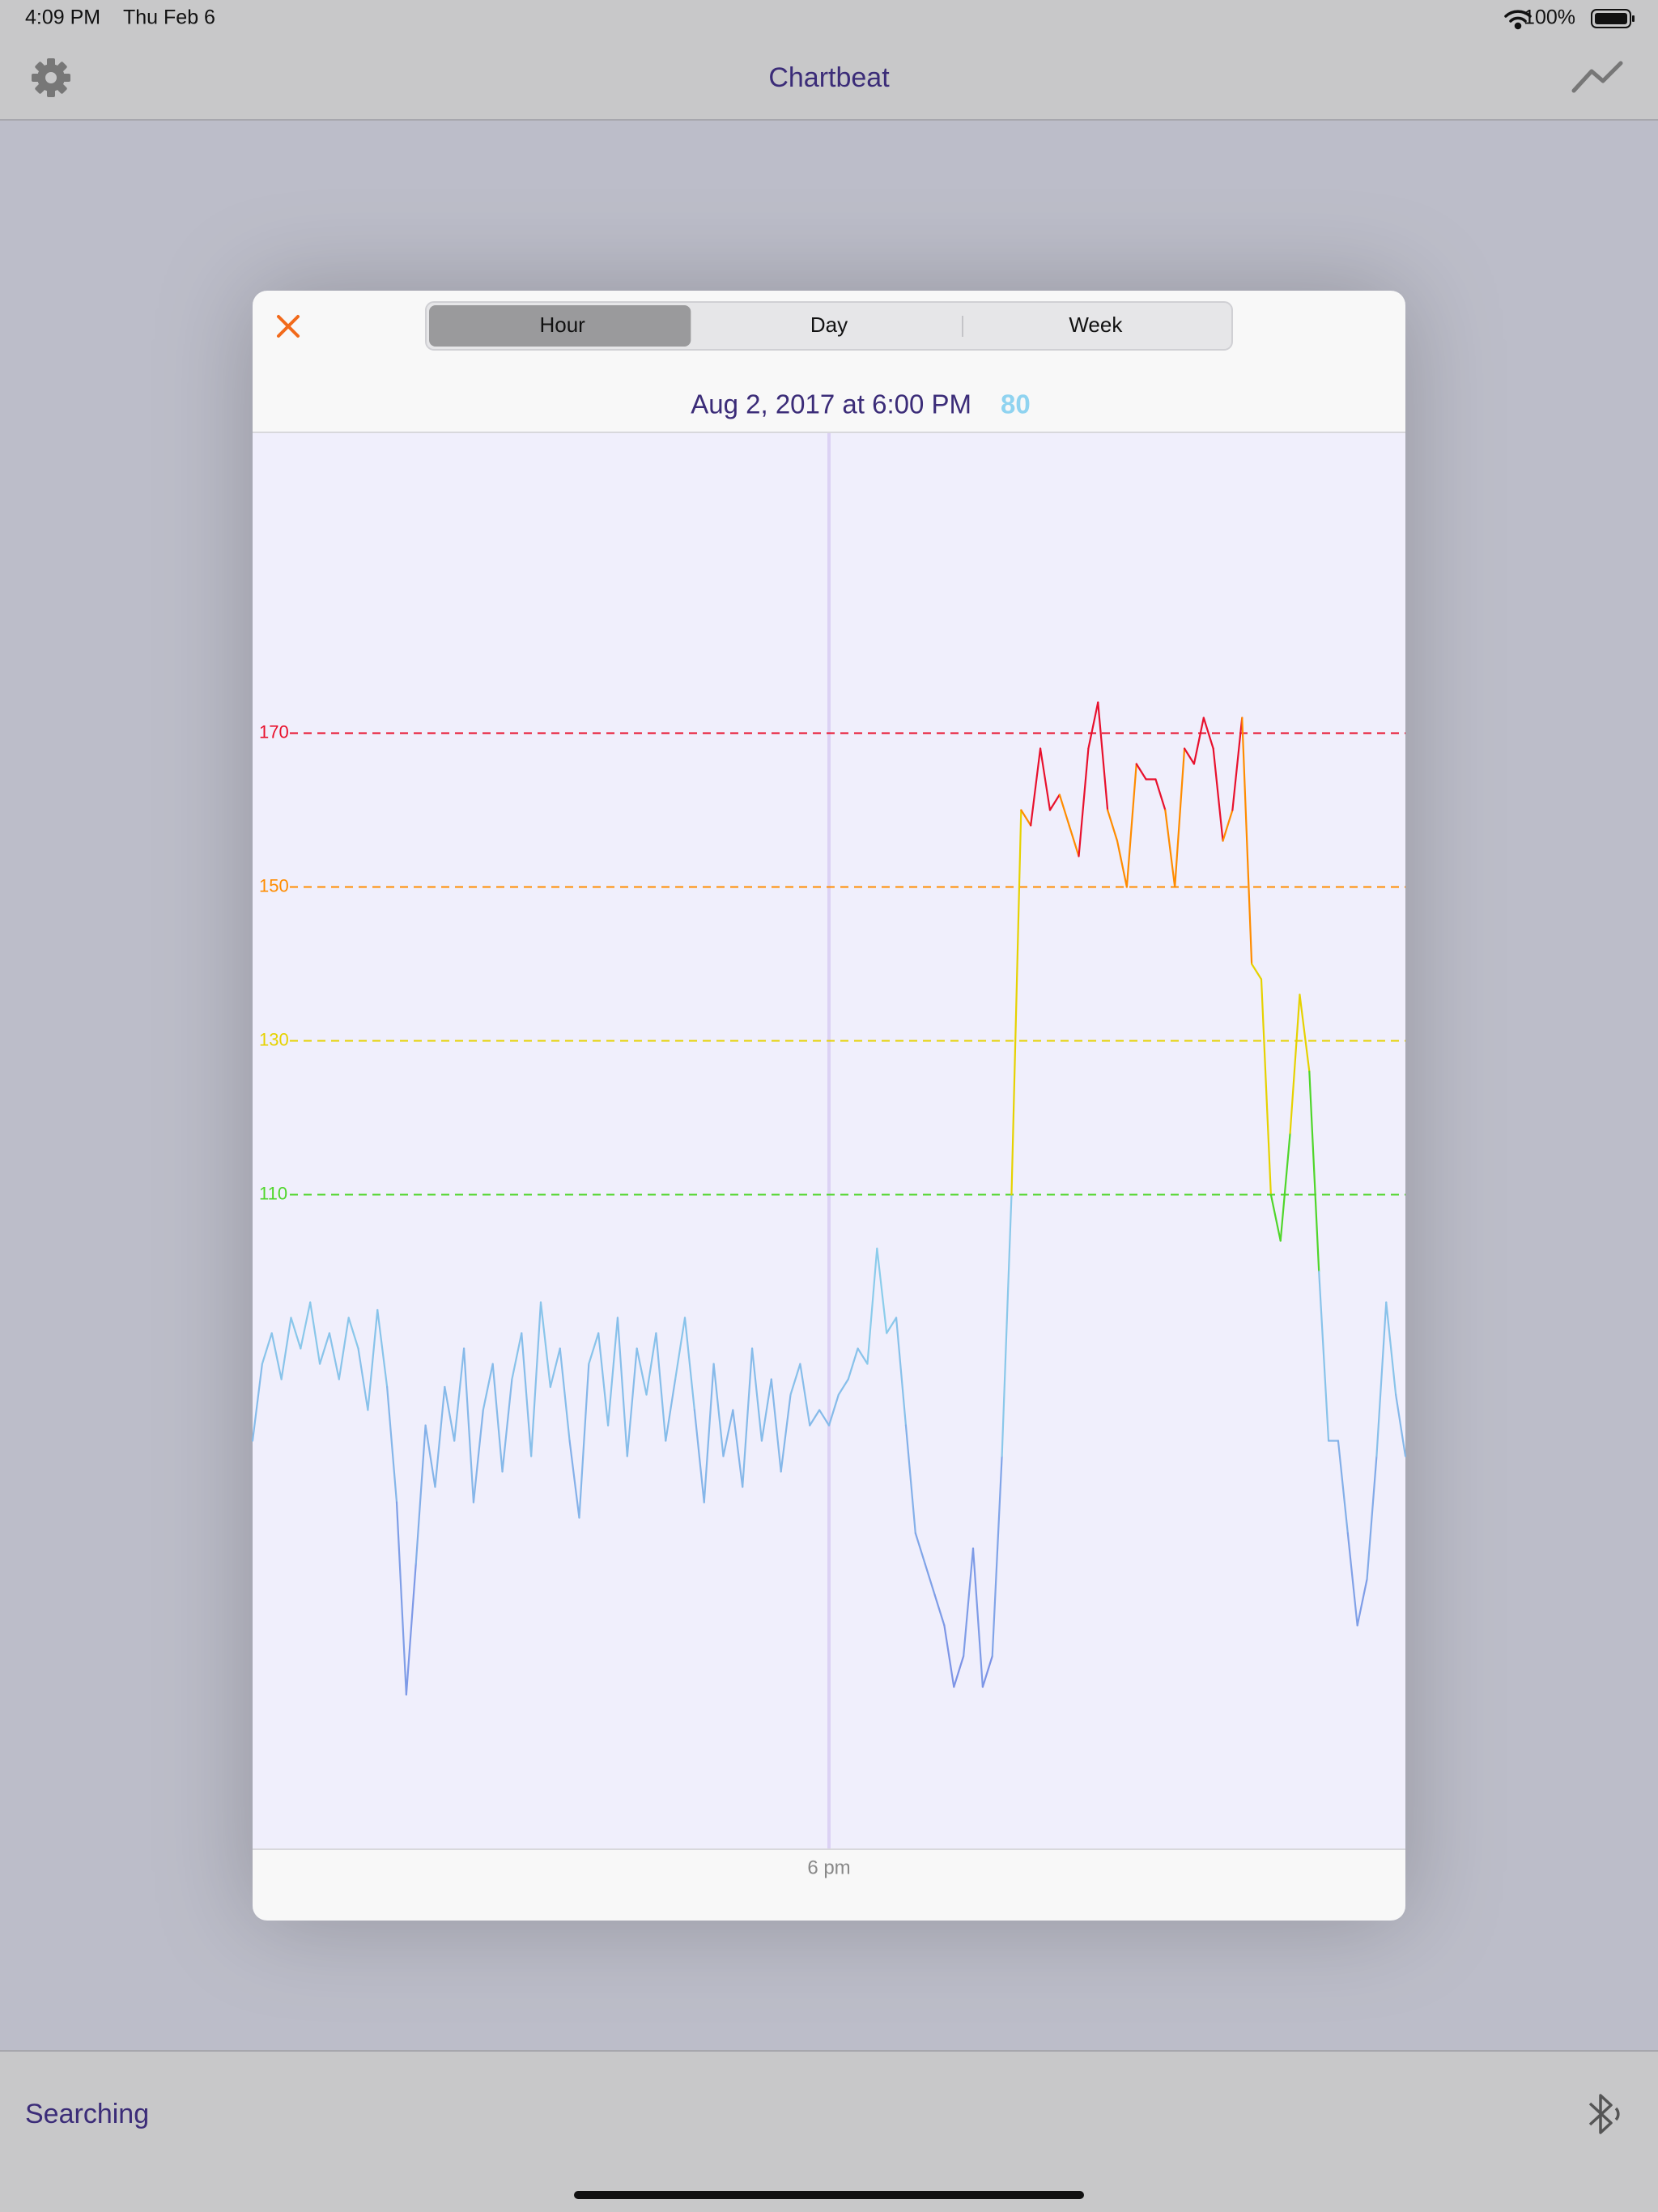 The width and height of the screenshot is (1658, 2212). Describe the element at coordinates (1518, 20) in the screenshot. I see `wifi-icon` at that location.